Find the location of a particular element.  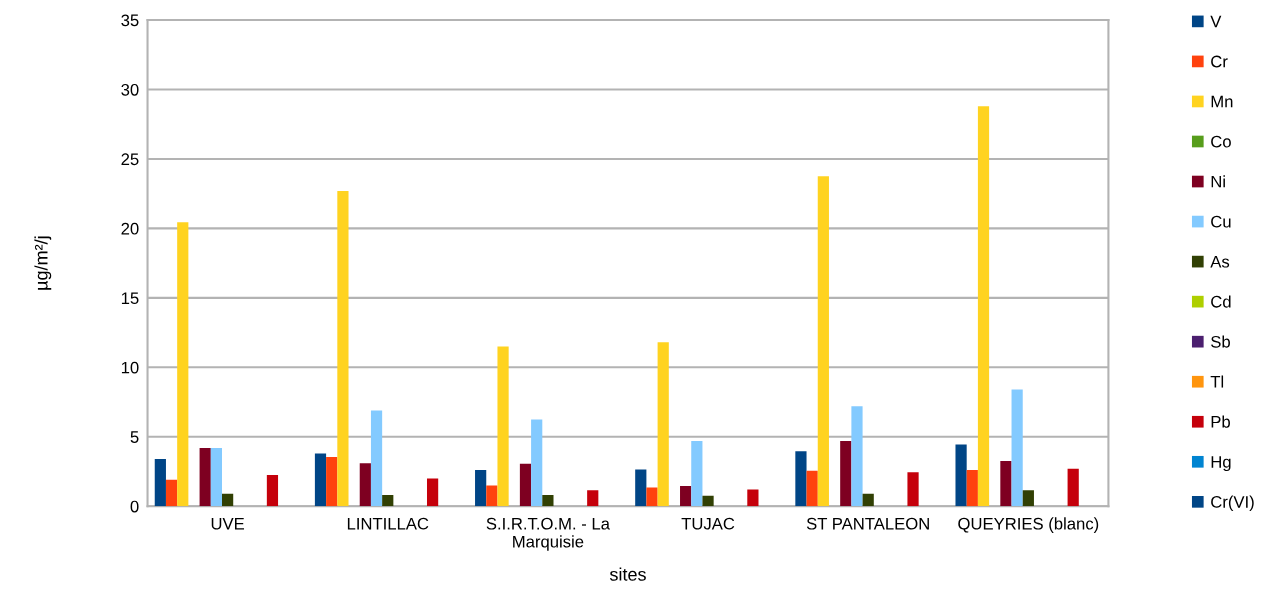

x-tick-label: UVE is located at coordinates (228, 523).